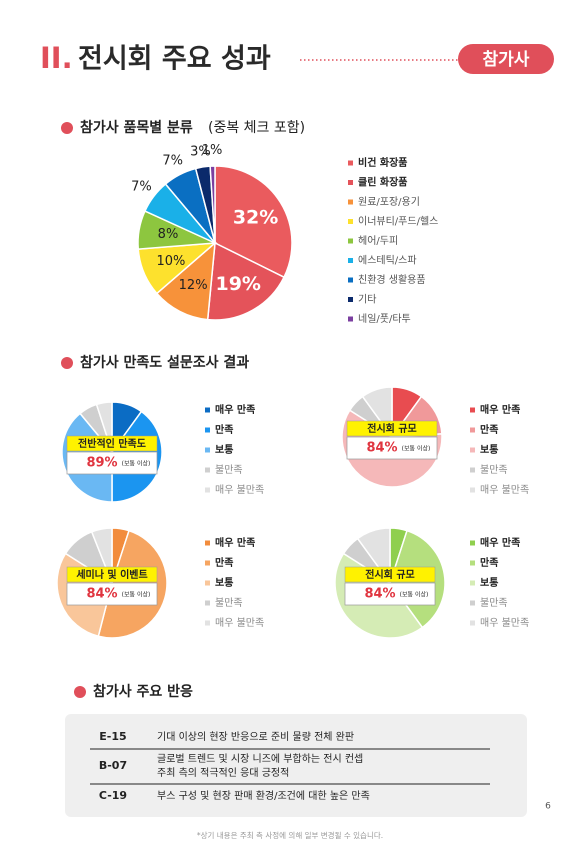 The image size is (577, 847). I want to click on summary-title: 전반적인 만족도, so click(112, 443).